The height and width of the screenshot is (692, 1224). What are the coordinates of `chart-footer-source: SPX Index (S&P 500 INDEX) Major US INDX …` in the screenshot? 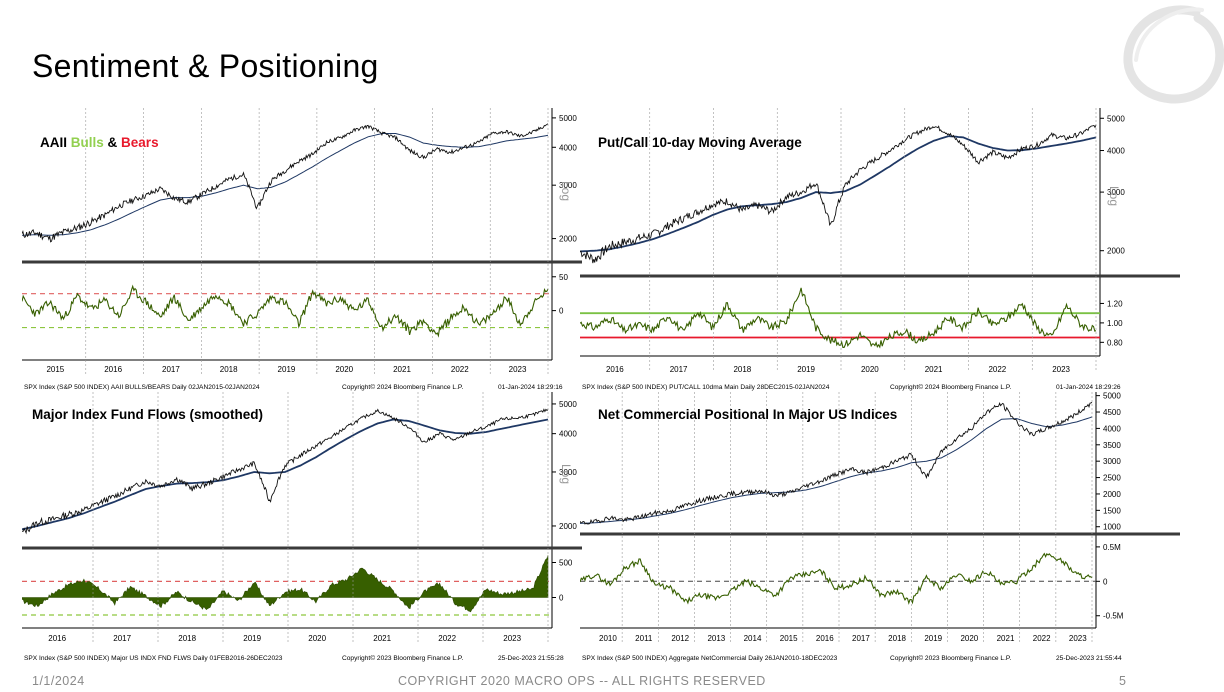 It's located at (153, 658).